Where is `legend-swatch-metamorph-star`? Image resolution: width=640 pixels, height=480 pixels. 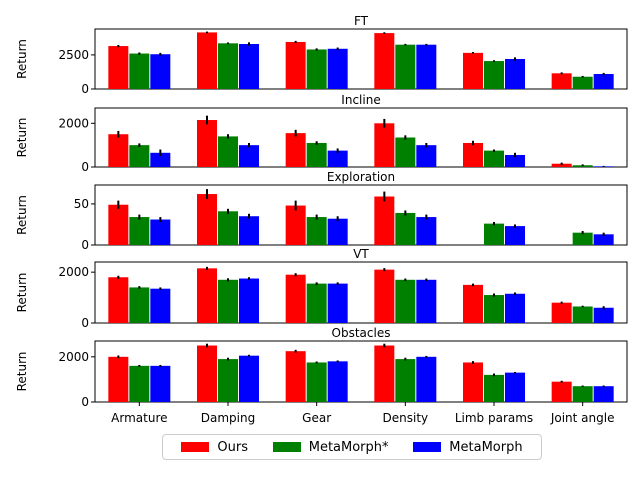 legend-swatch-metamorph-star is located at coordinates (286, 447).